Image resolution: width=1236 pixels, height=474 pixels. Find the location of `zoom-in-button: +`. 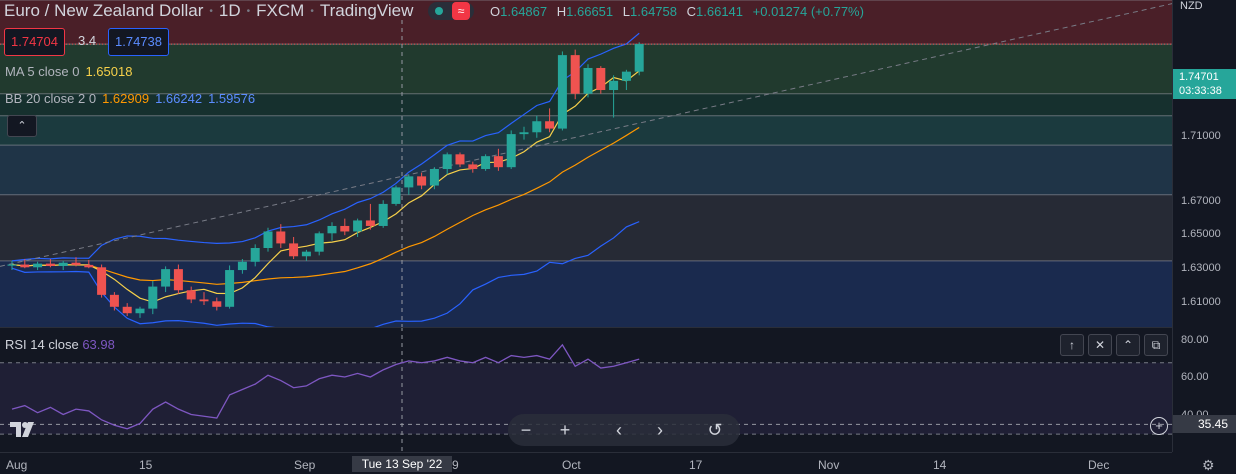

zoom-in-button: + is located at coordinates (565, 430).